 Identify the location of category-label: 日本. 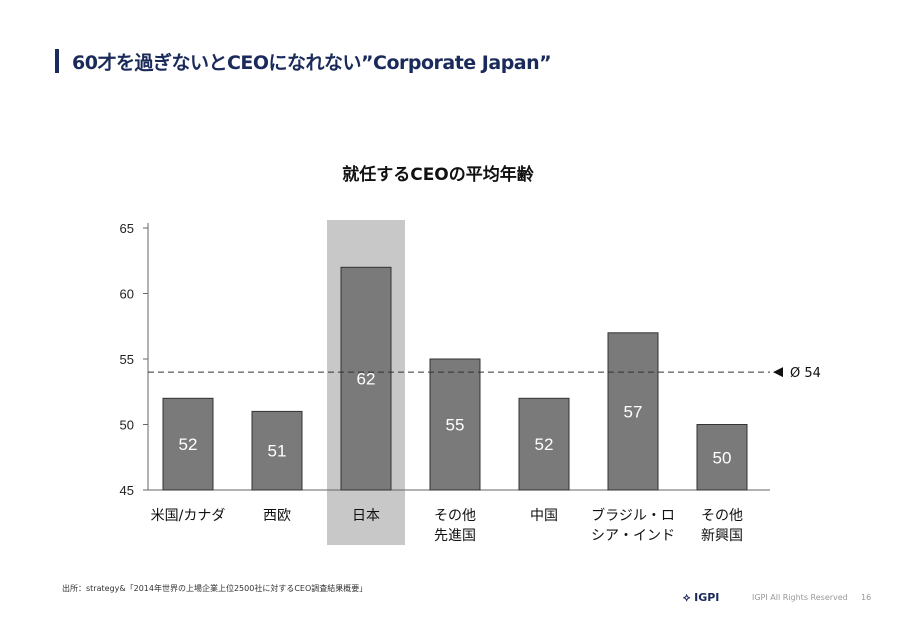
(366, 516).